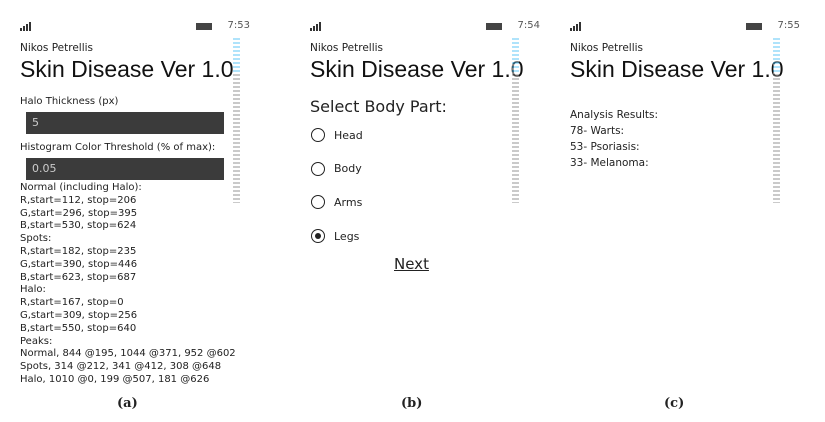 This screenshot has height=422, width=825. What do you see at coordinates (348, 202) in the screenshot?
I see `radio-label: Arms` at bounding box center [348, 202].